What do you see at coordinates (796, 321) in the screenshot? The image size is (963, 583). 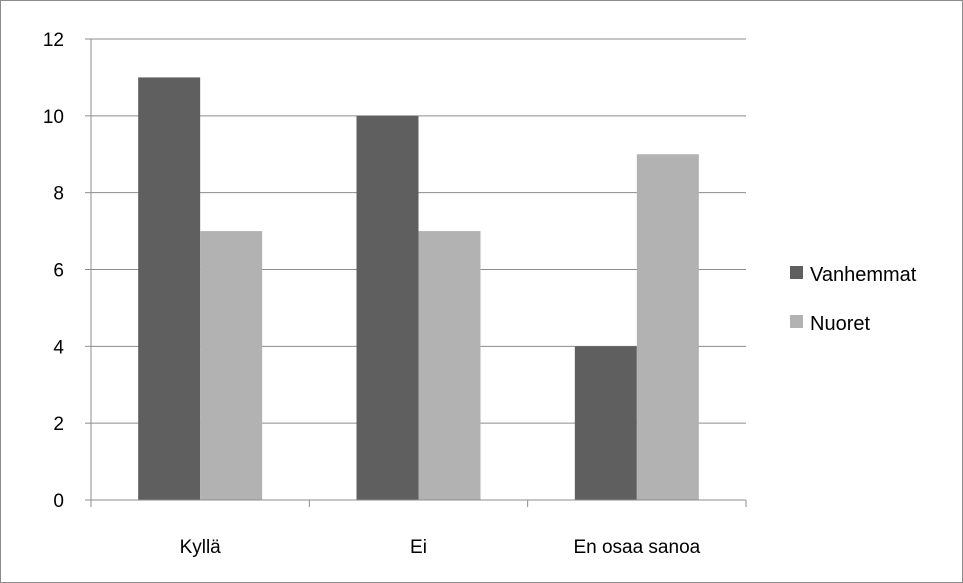 I see `legend-swatch-nuoret` at bounding box center [796, 321].